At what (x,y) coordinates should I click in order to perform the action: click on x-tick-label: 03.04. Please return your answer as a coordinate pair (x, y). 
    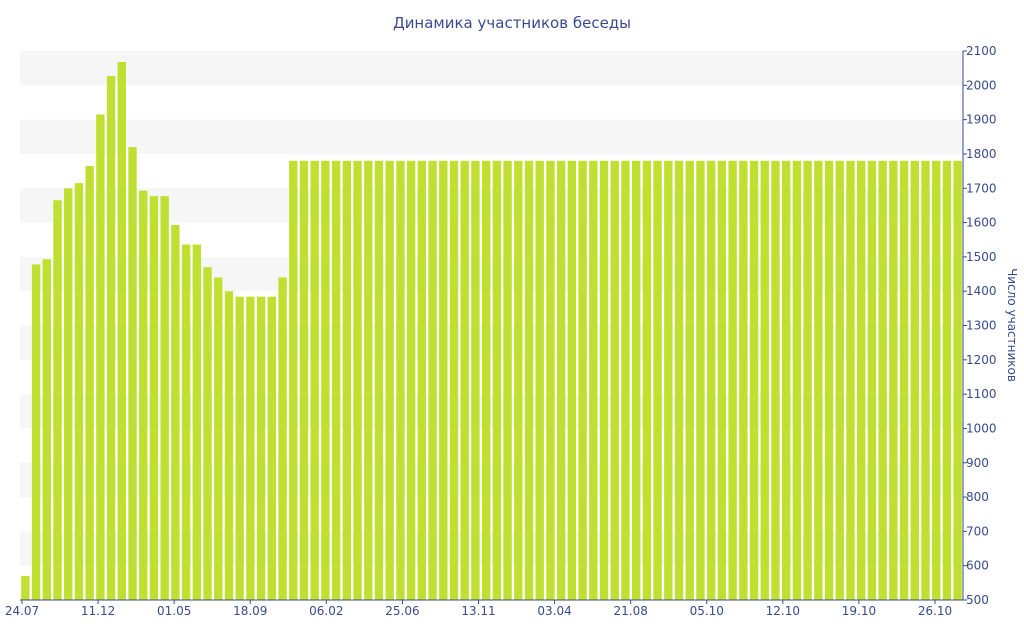
    Looking at the image, I should click on (554, 611).